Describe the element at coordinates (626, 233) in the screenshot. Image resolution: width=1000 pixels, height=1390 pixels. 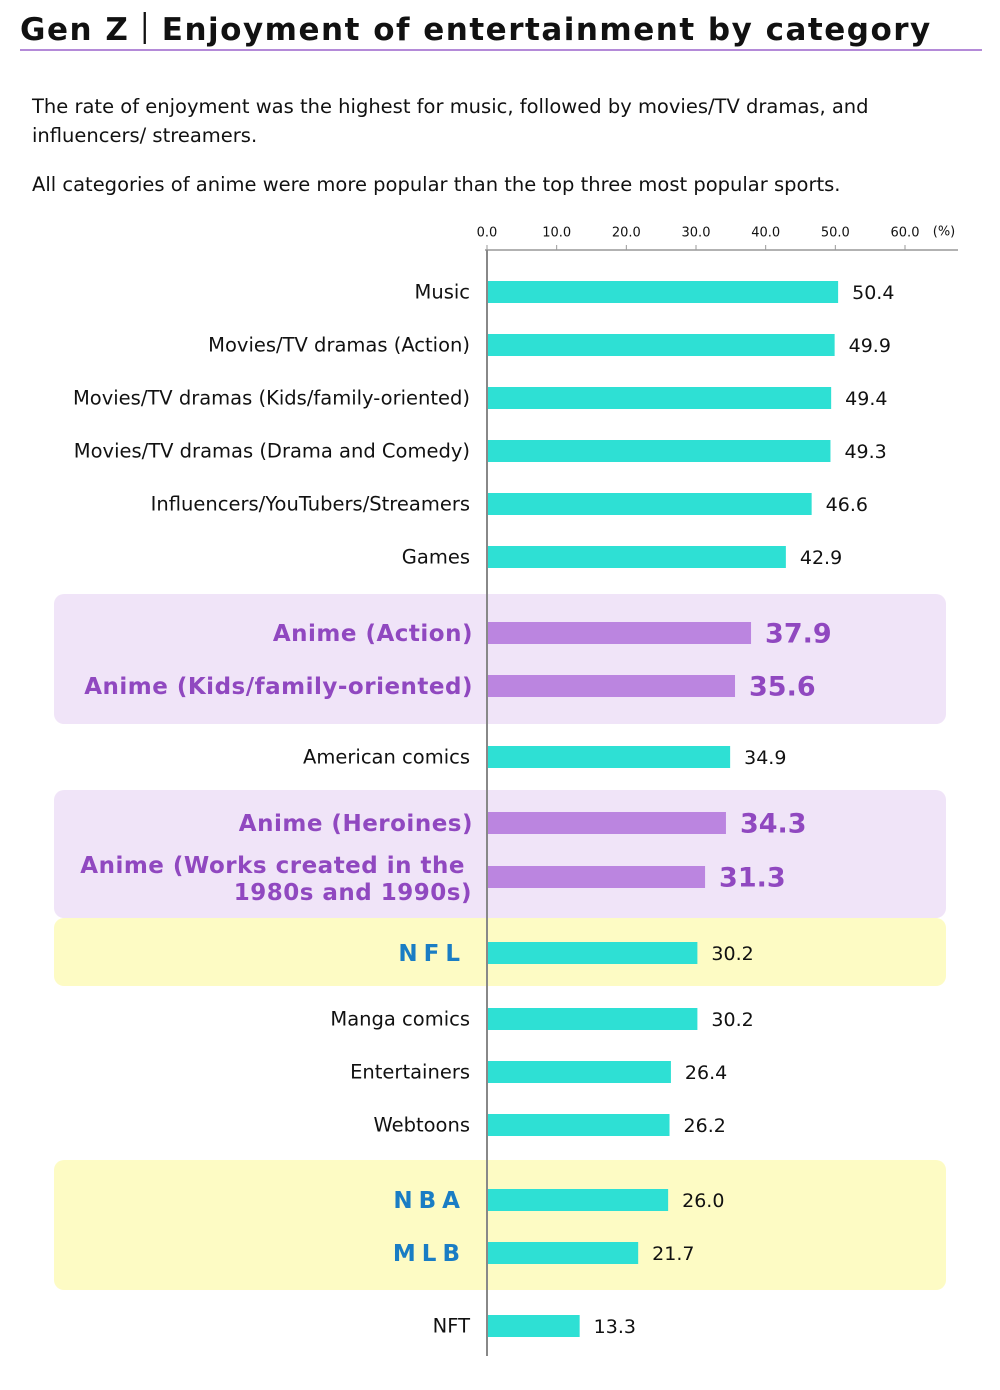
I see `x-tick-label: 20.0` at that location.